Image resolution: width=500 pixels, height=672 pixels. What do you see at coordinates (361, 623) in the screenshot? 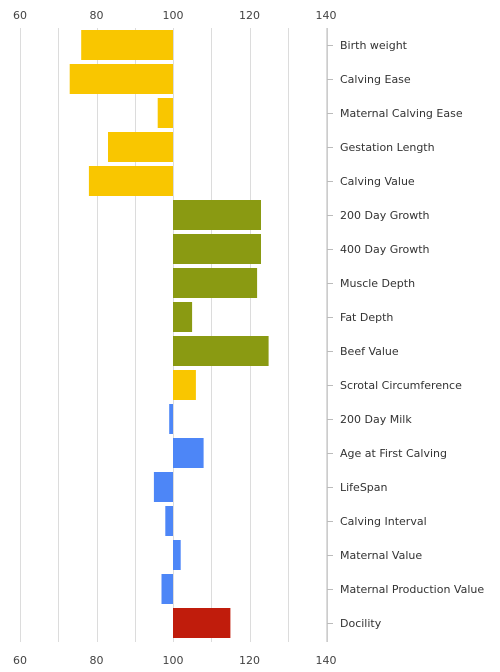
I see `category-label: Docility` at bounding box center [361, 623].